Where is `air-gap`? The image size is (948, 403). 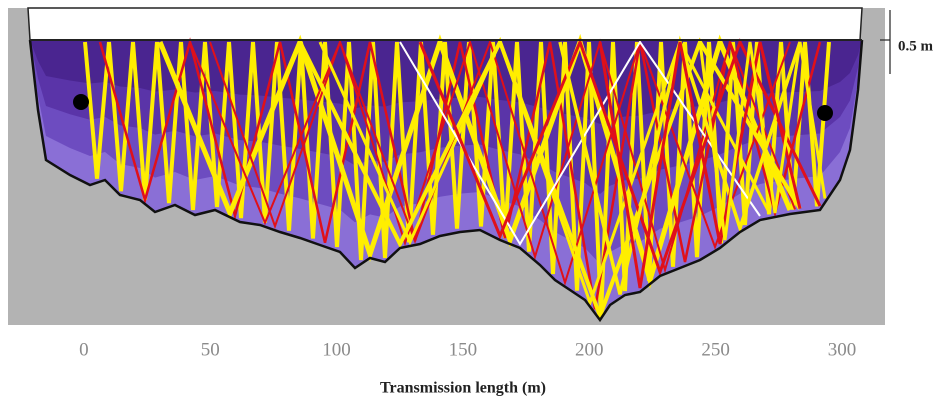
air-gap is located at coordinates (445, 24).